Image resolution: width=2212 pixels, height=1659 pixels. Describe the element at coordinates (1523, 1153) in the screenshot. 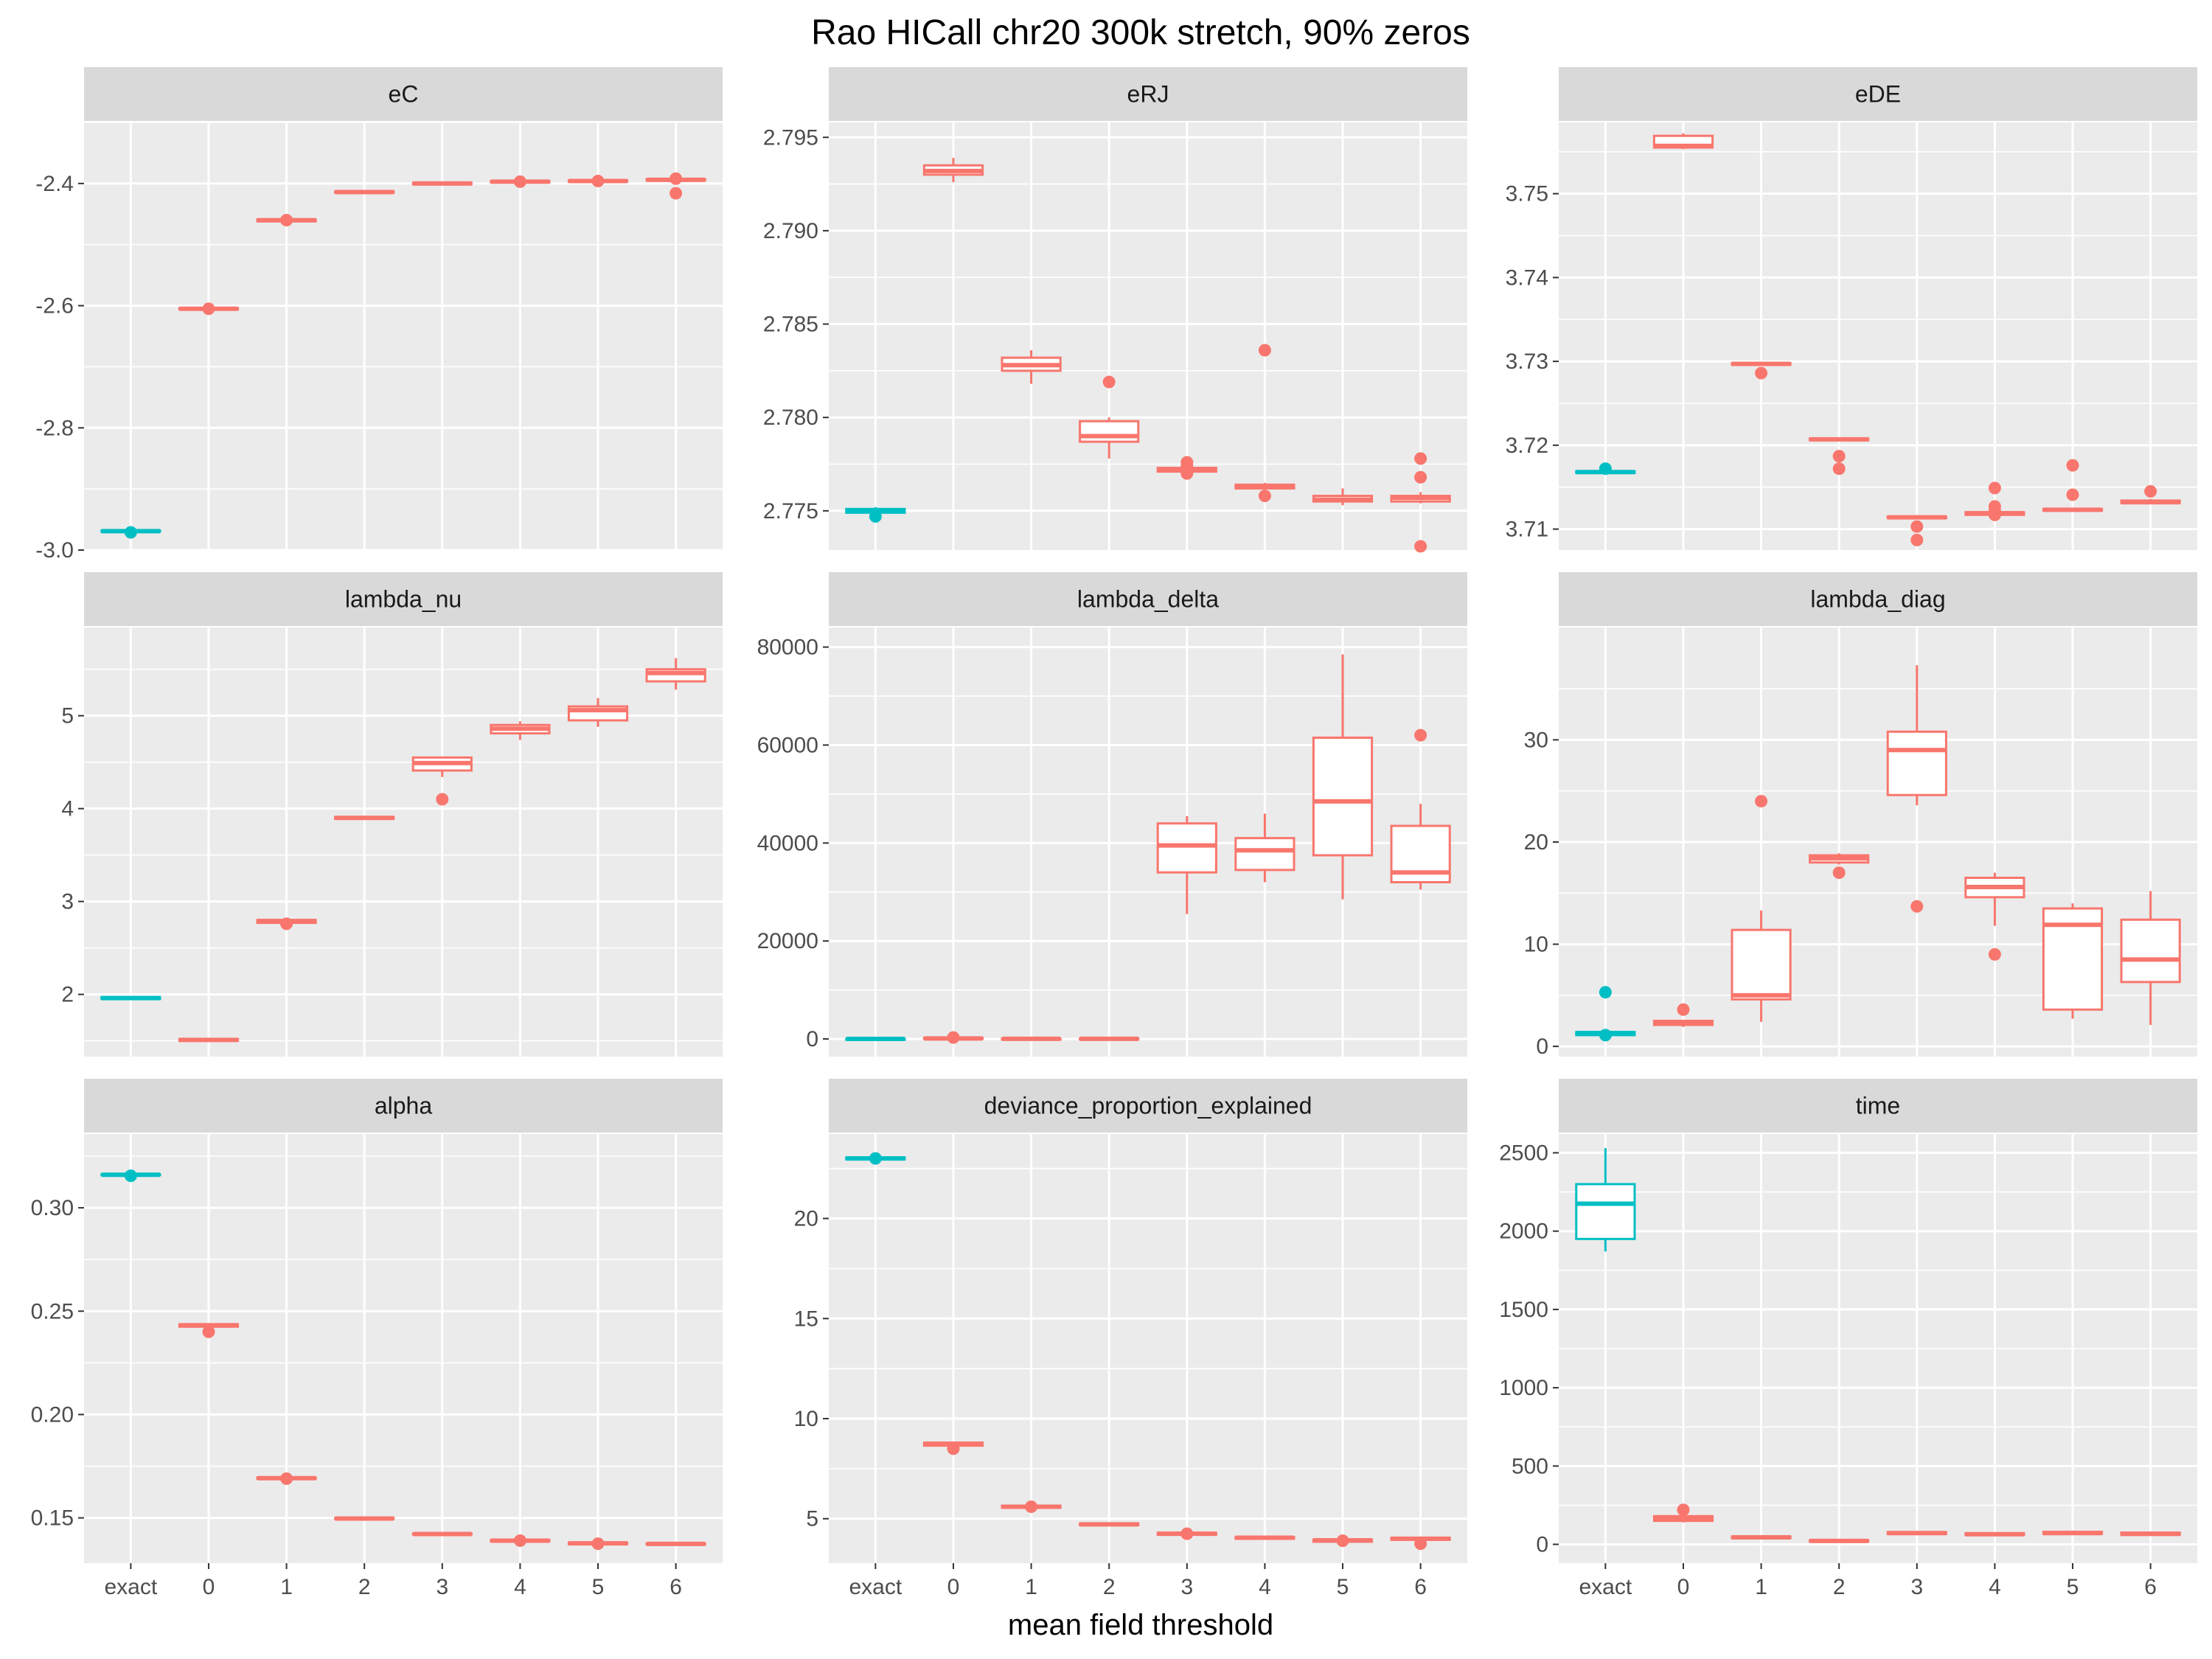

I see `y-tick-label: 2500` at that location.